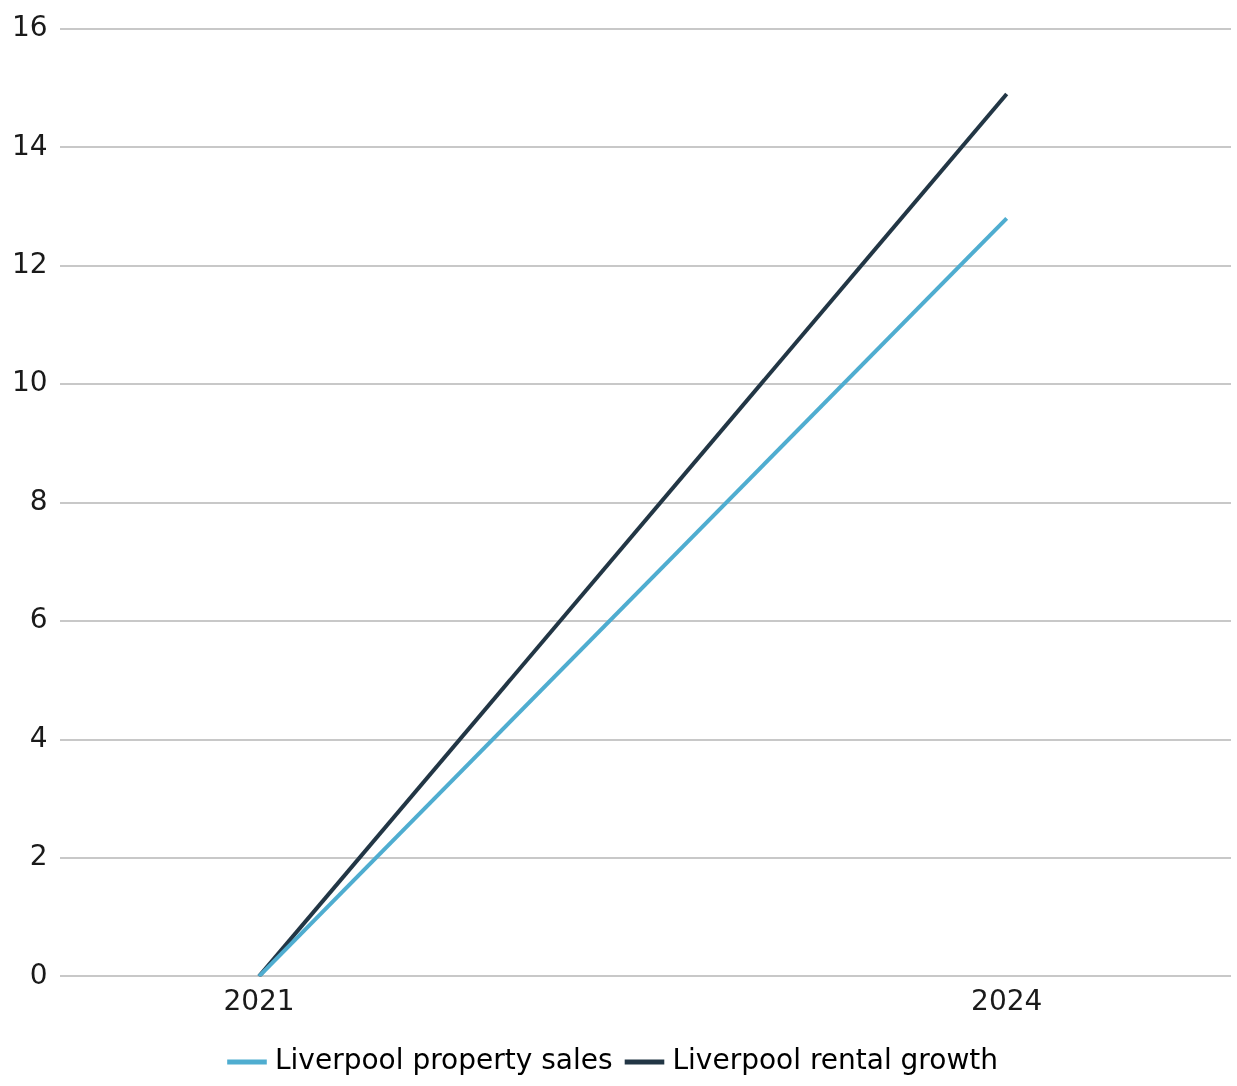 This screenshot has width=1237, height=1086. What do you see at coordinates (1007, 1001) in the screenshot?
I see `x-tick-label: 2024` at bounding box center [1007, 1001].